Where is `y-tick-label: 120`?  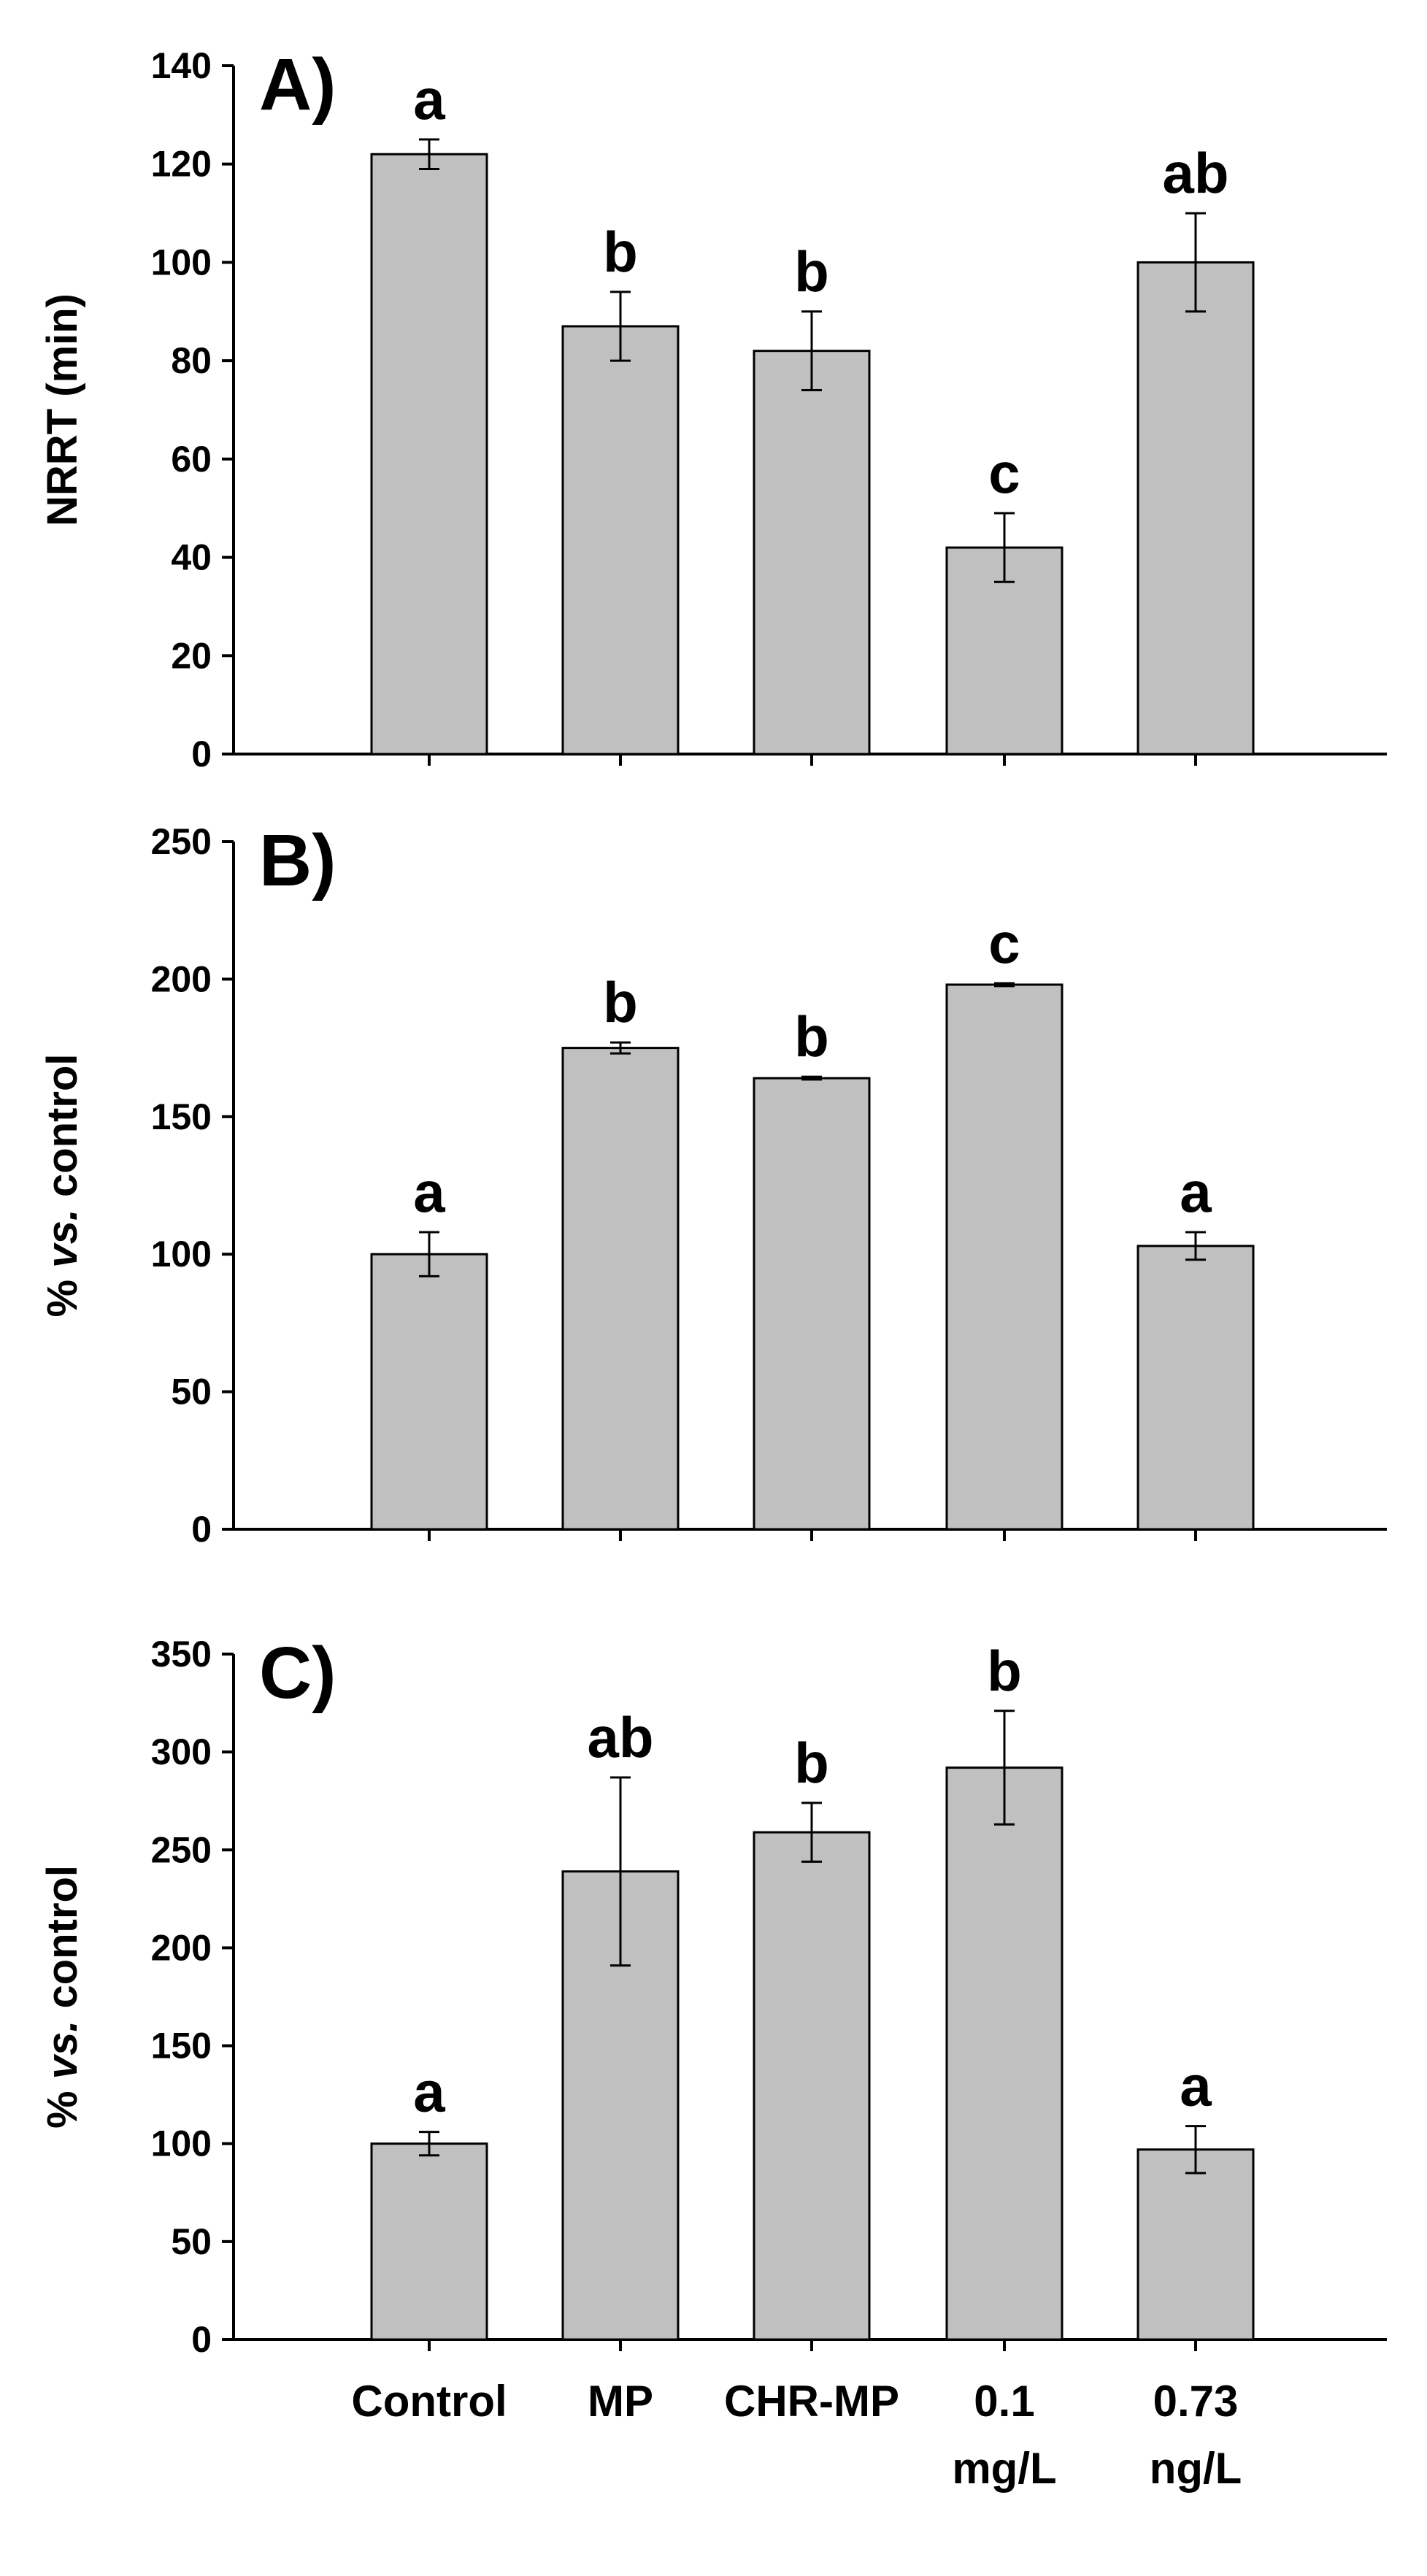 y-tick-label: 120 is located at coordinates (182, 164).